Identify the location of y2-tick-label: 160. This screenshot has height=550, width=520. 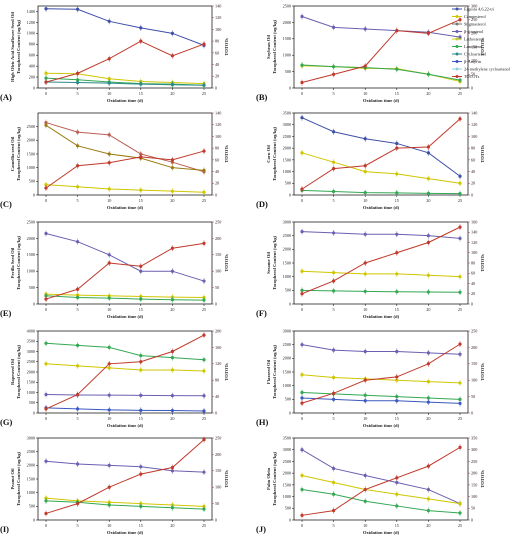
(474, 221).